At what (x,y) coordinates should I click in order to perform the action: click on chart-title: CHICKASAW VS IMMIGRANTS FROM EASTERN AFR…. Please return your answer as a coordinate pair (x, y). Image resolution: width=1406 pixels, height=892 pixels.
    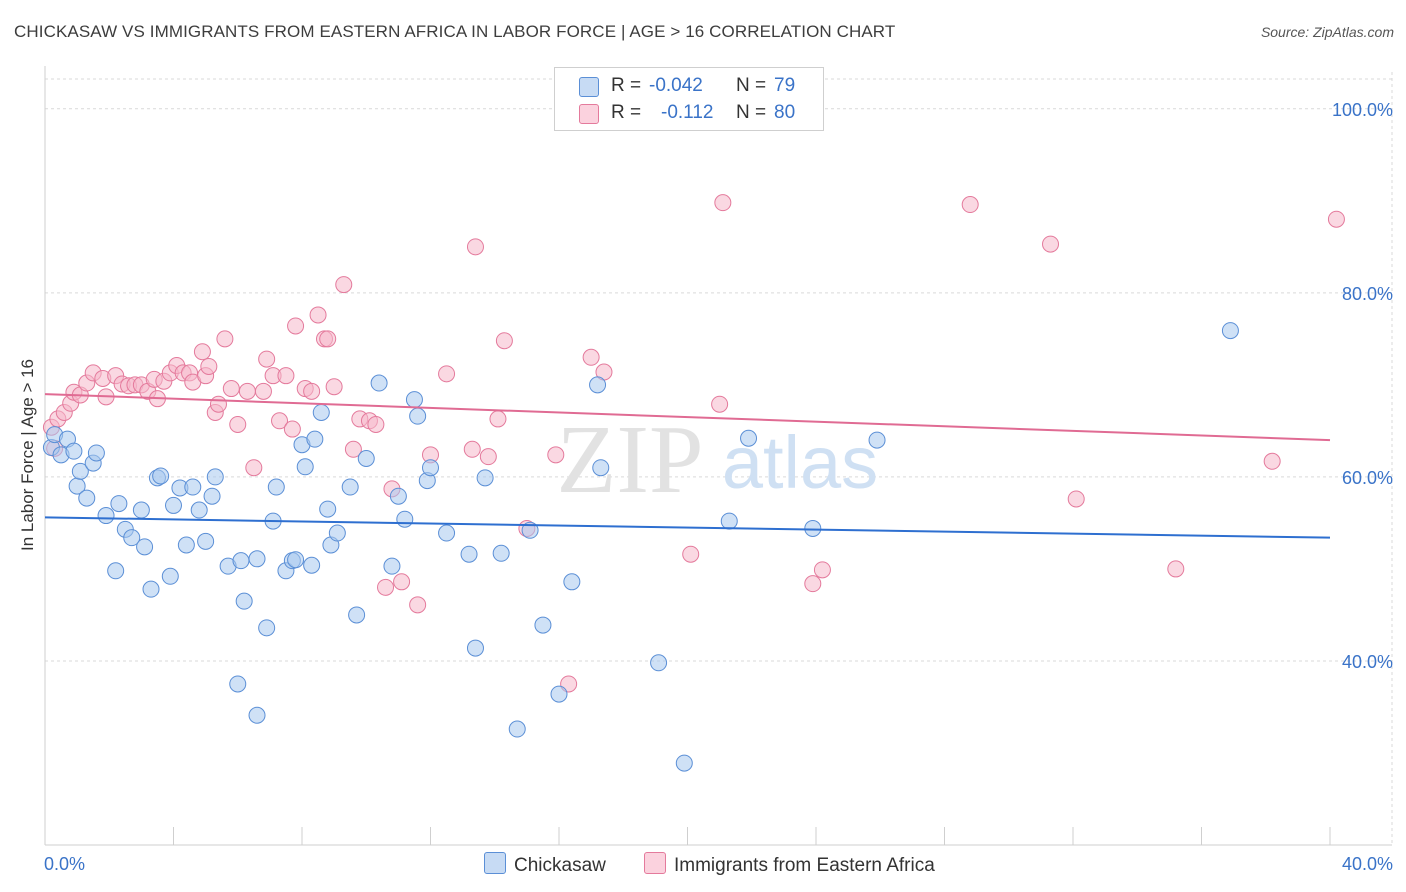
    Looking at the image, I should click on (455, 31).